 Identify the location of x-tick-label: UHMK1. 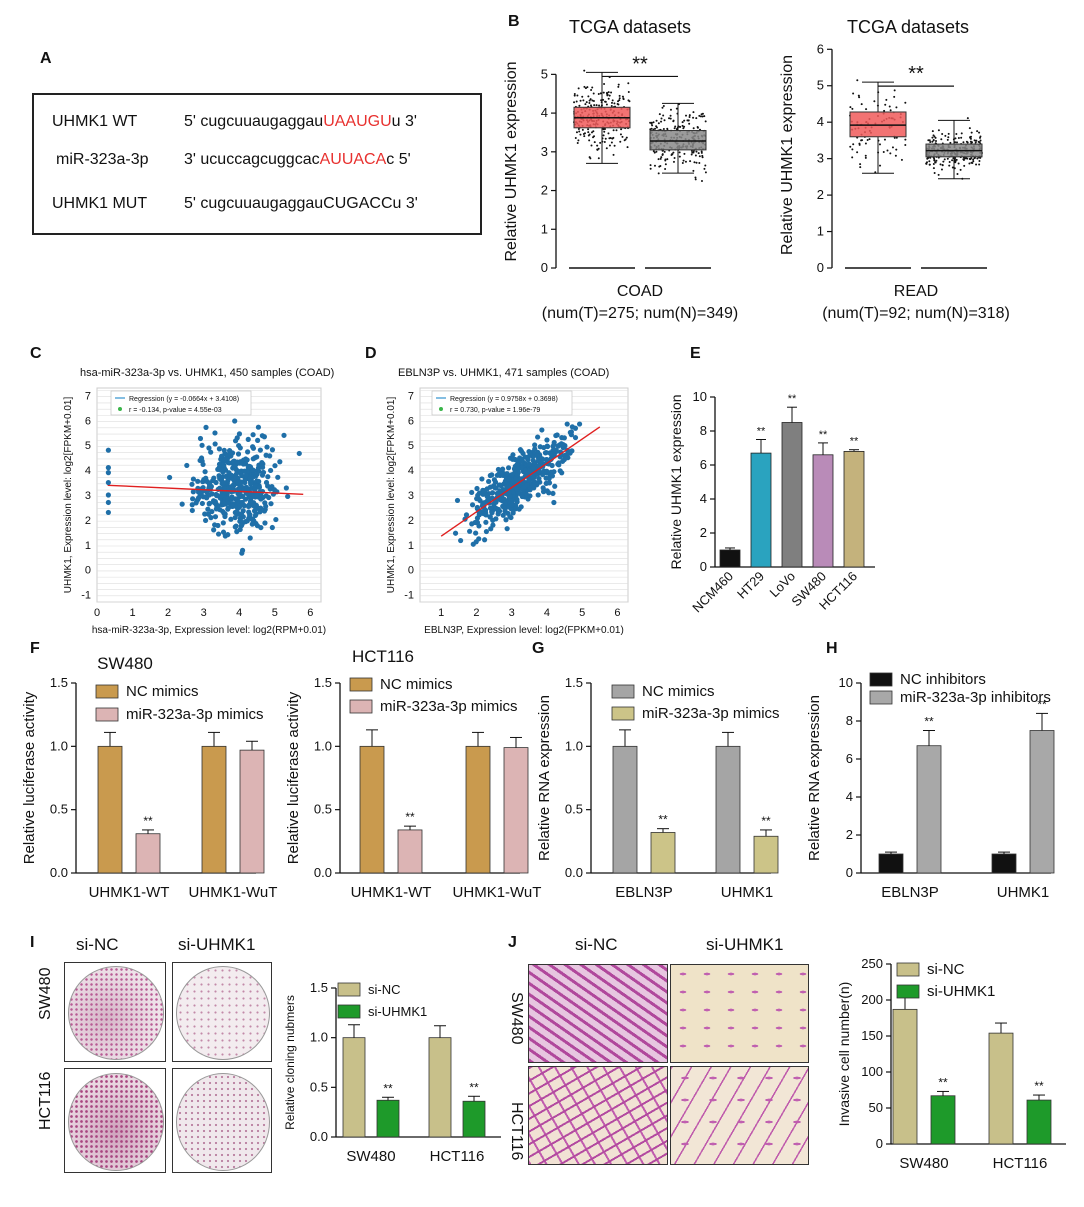
(1023, 892).